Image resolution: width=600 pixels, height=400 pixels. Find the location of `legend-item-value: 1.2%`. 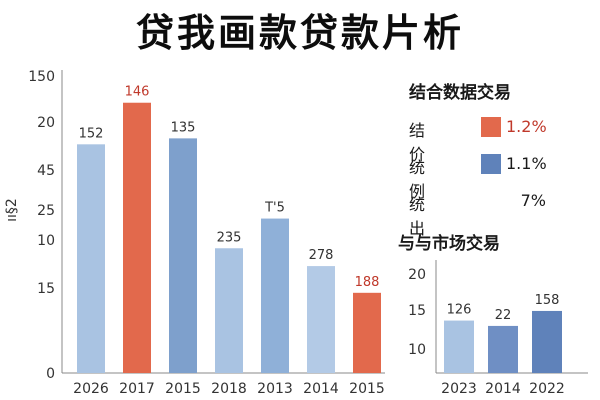

legend-item-value: 1.2% is located at coordinates (526, 126).